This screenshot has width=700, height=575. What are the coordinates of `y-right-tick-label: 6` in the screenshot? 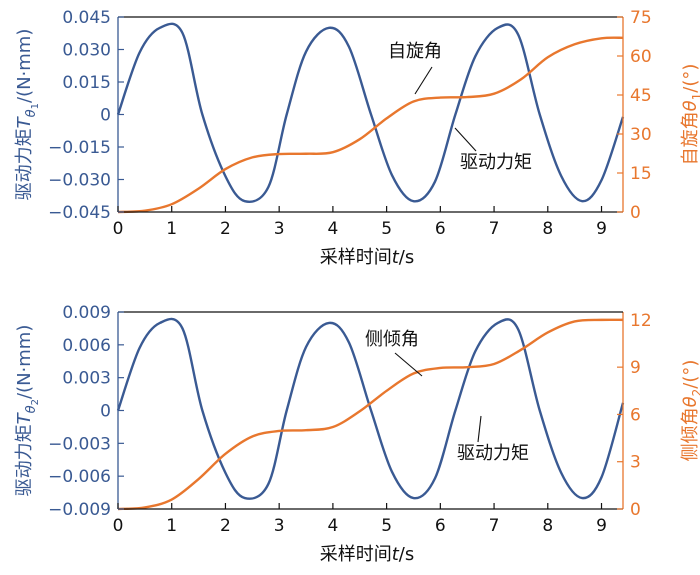 It's located at (635, 415).